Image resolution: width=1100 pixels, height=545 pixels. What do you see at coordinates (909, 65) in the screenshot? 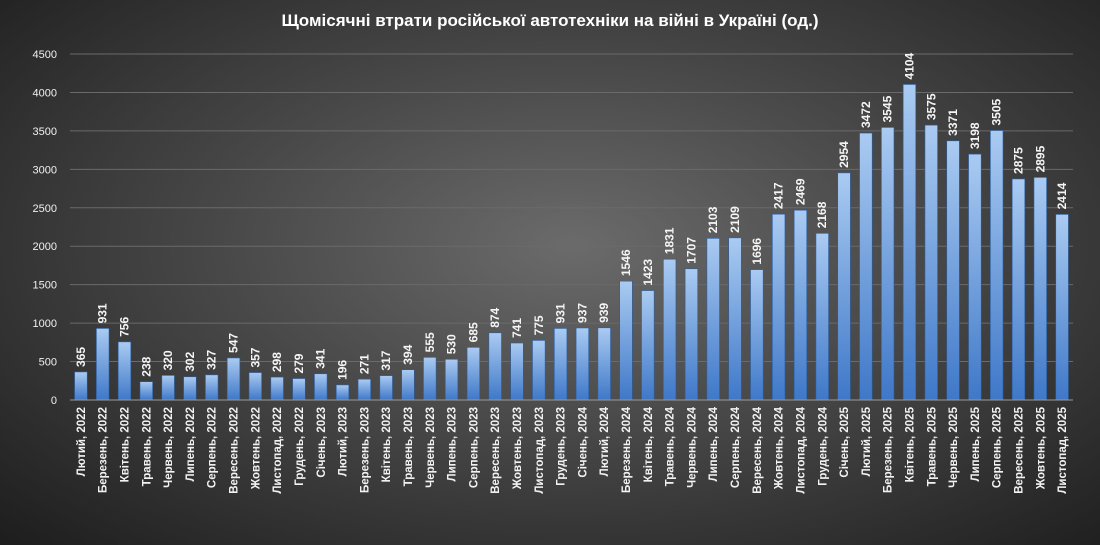
I see `data-label: 4104` at bounding box center [909, 65].